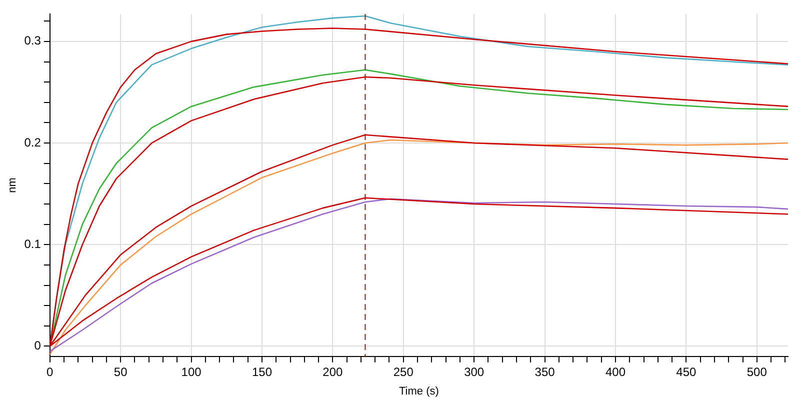 The width and height of the screenshot is (802, 402). I want to click on y-tick-label: 0.2, so click(33, 142).